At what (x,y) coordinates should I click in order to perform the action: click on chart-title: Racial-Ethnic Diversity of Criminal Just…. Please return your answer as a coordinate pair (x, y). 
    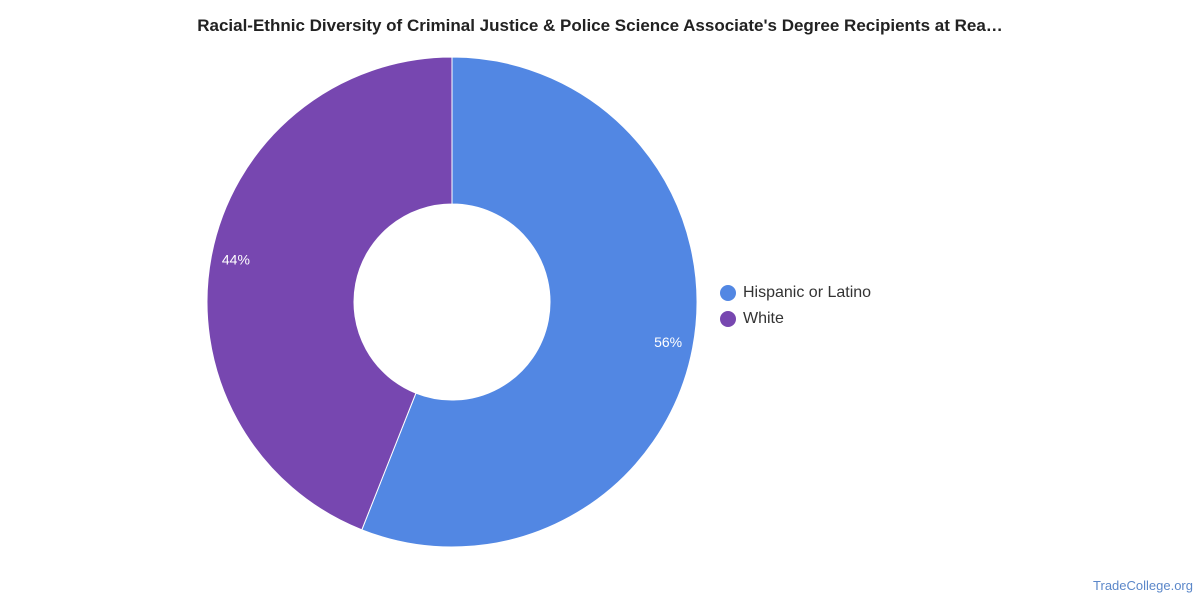
    Looking at the image, I should click on (600, 25).